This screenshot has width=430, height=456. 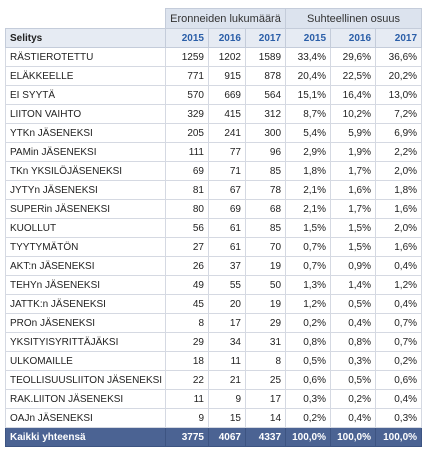 What do you see at coordinates (85, 95) in the screenshot?
I see `table-row-label: EI SYYTÄ` at bounding box center [85, 95].